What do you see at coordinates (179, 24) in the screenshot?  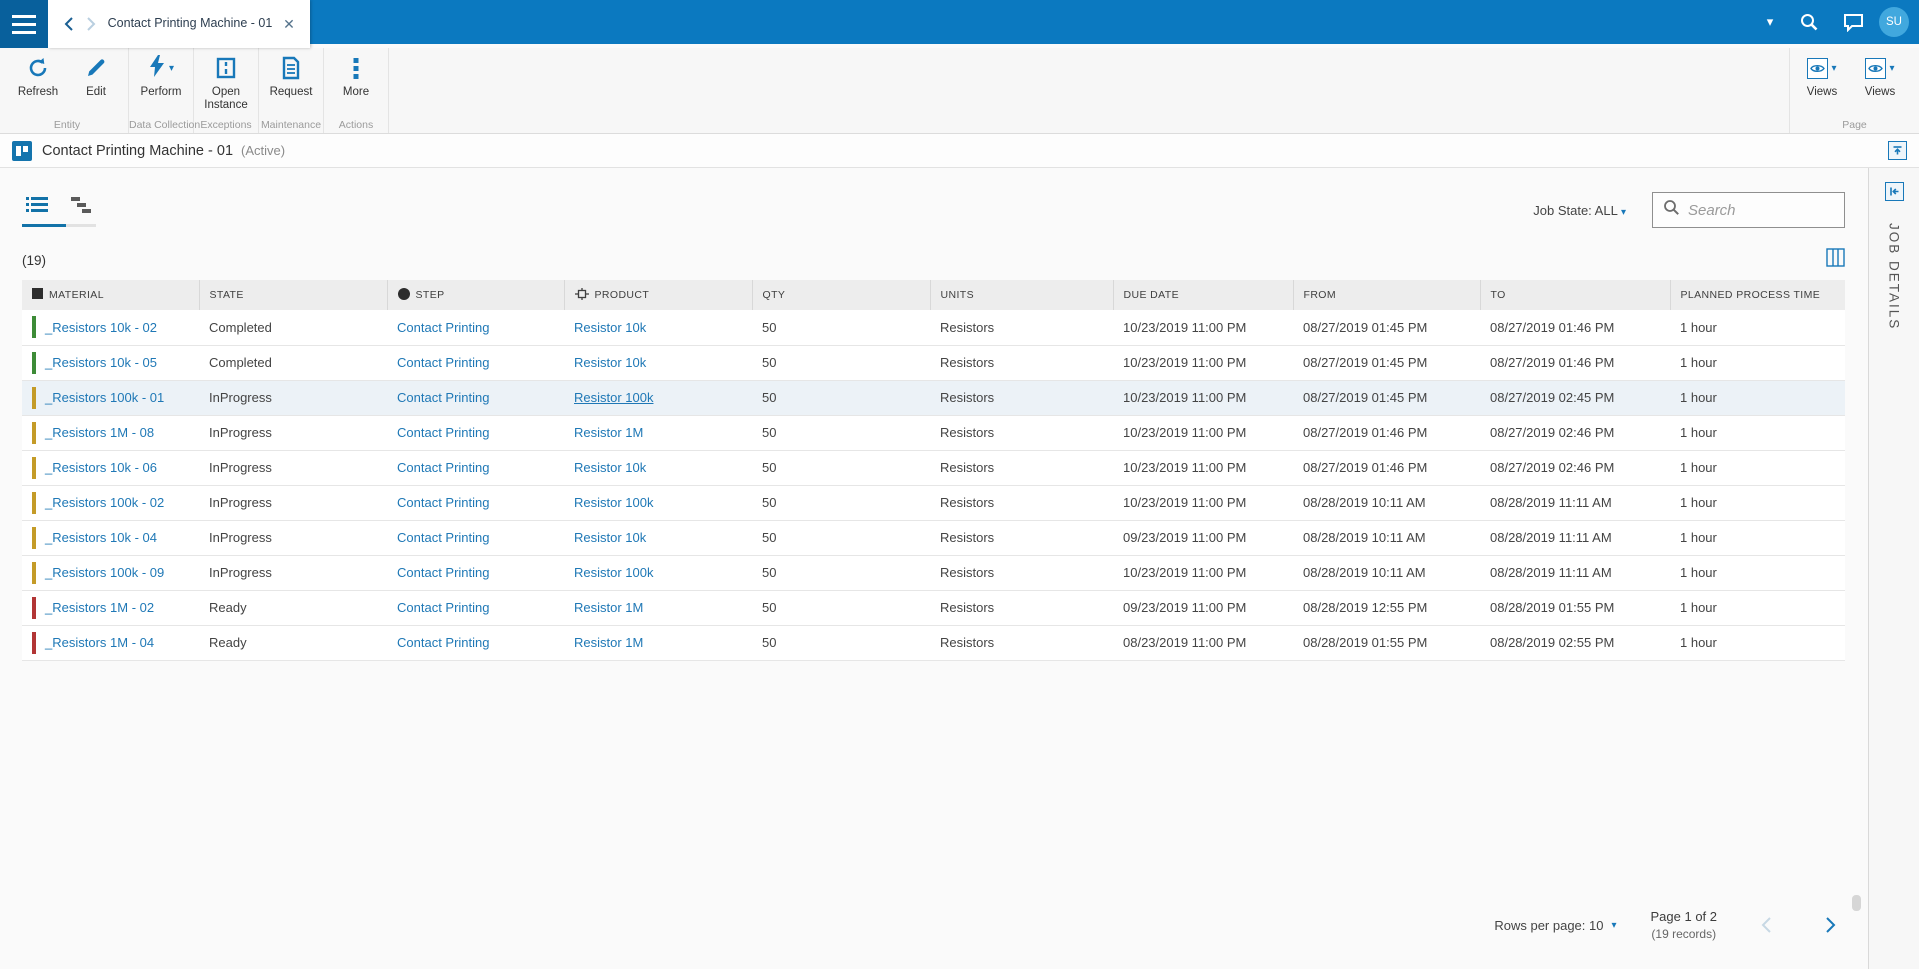 I see `document-tab: Contact Printing Machine - 01 ✕` at bounding box center [179, 24].